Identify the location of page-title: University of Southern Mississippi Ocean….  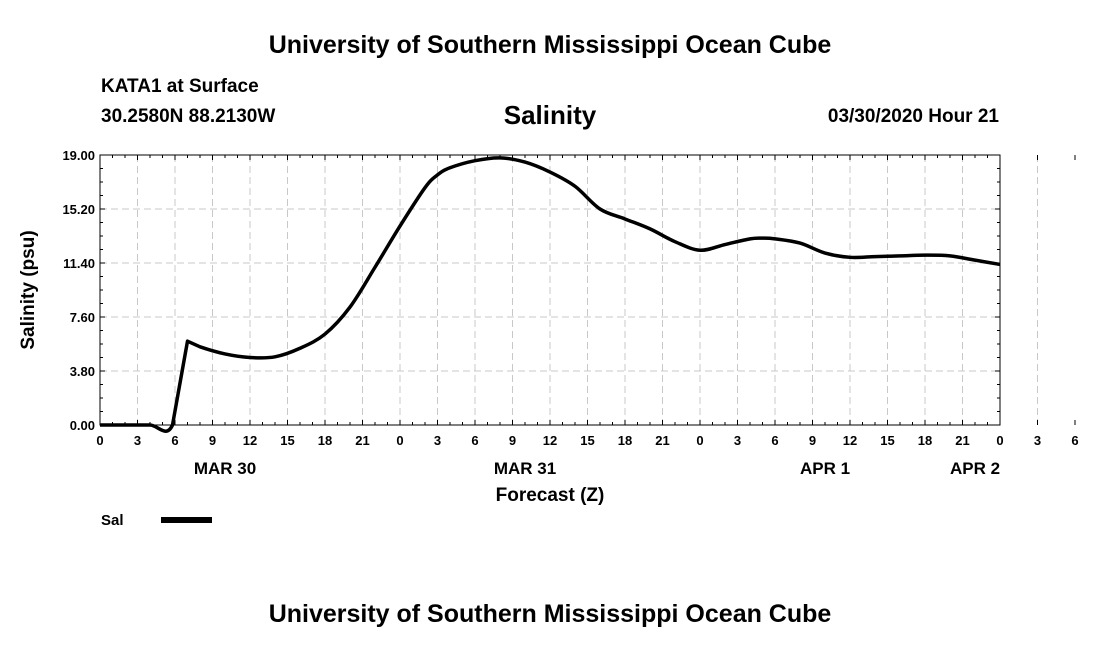
(550, 45).